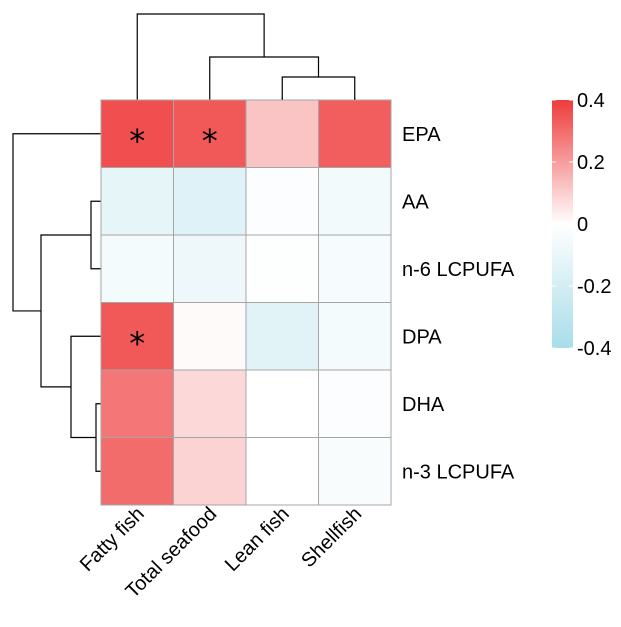  Describe the element at coordinates (423, 405) in the screenshot. I see `row-label: DHA` at that location.